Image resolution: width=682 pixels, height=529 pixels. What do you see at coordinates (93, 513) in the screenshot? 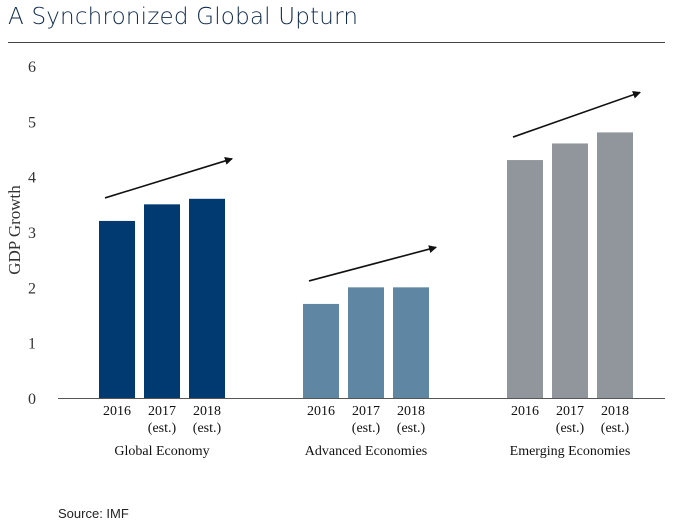
I see `source-note: Source: IMF` at bounding box center [93, 513].